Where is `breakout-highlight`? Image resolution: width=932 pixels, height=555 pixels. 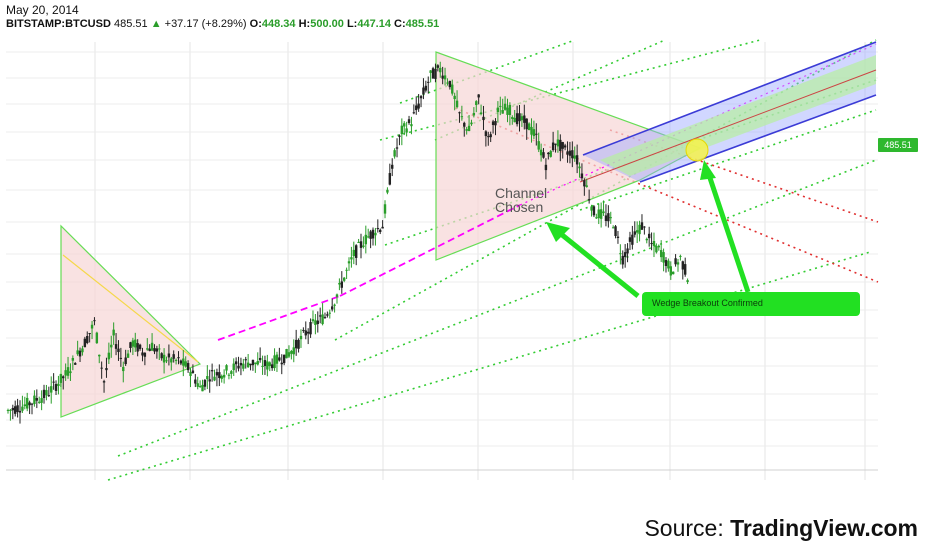 breakout-highlight is located at coordinates (697, 150).